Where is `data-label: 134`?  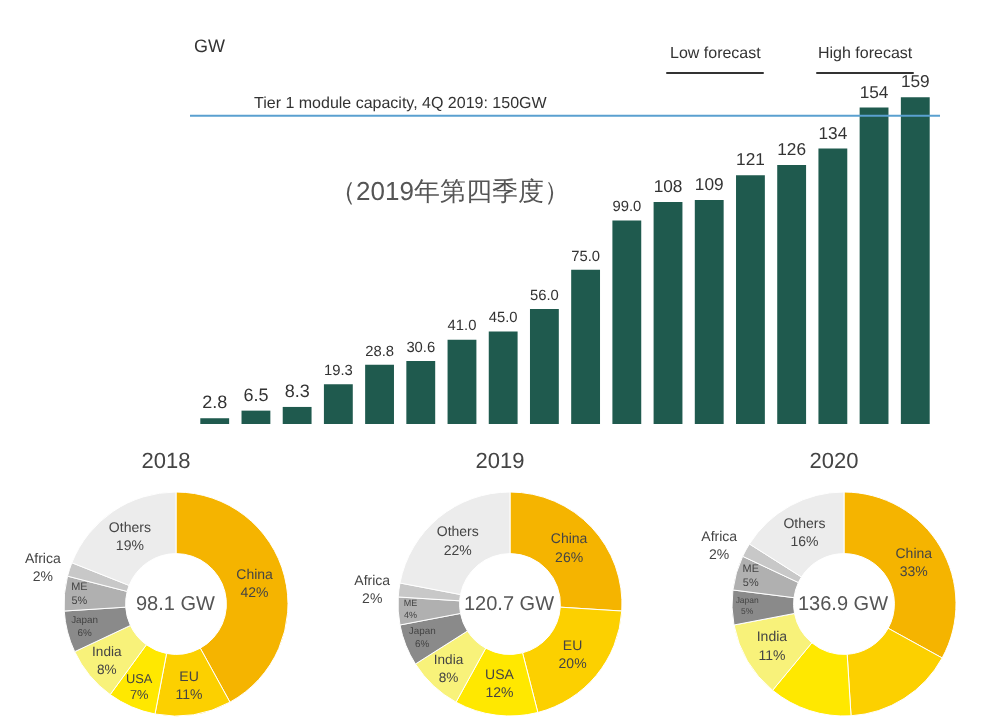
data-label: 134 is located at coordinates (833, 132).